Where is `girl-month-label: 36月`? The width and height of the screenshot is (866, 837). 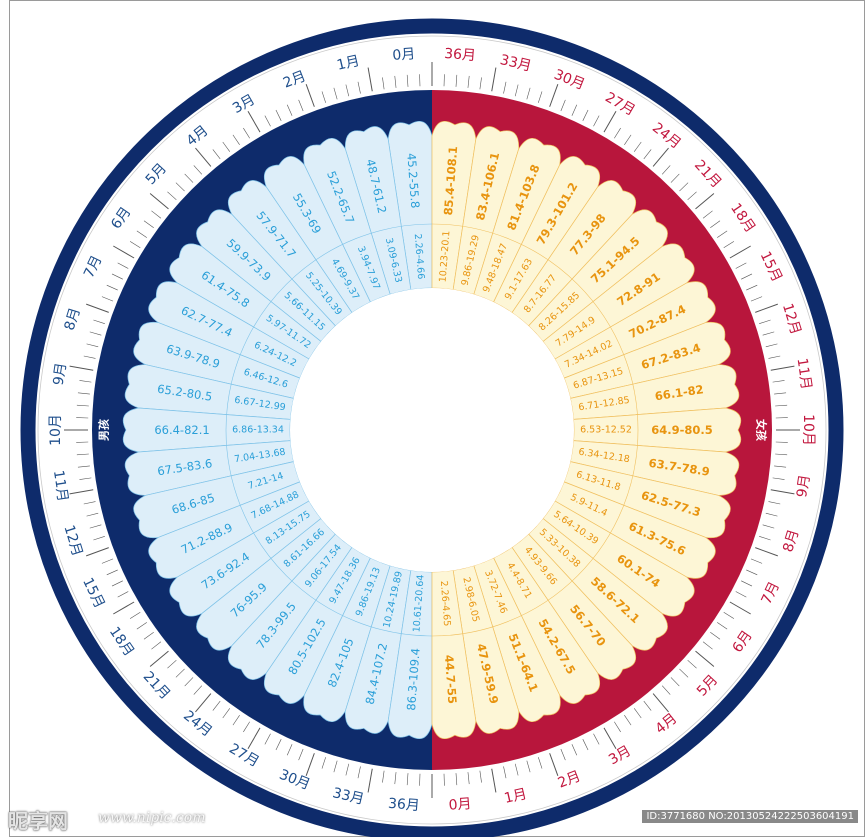
girl-month-label: 36月 is located at coordinates (460, 55).